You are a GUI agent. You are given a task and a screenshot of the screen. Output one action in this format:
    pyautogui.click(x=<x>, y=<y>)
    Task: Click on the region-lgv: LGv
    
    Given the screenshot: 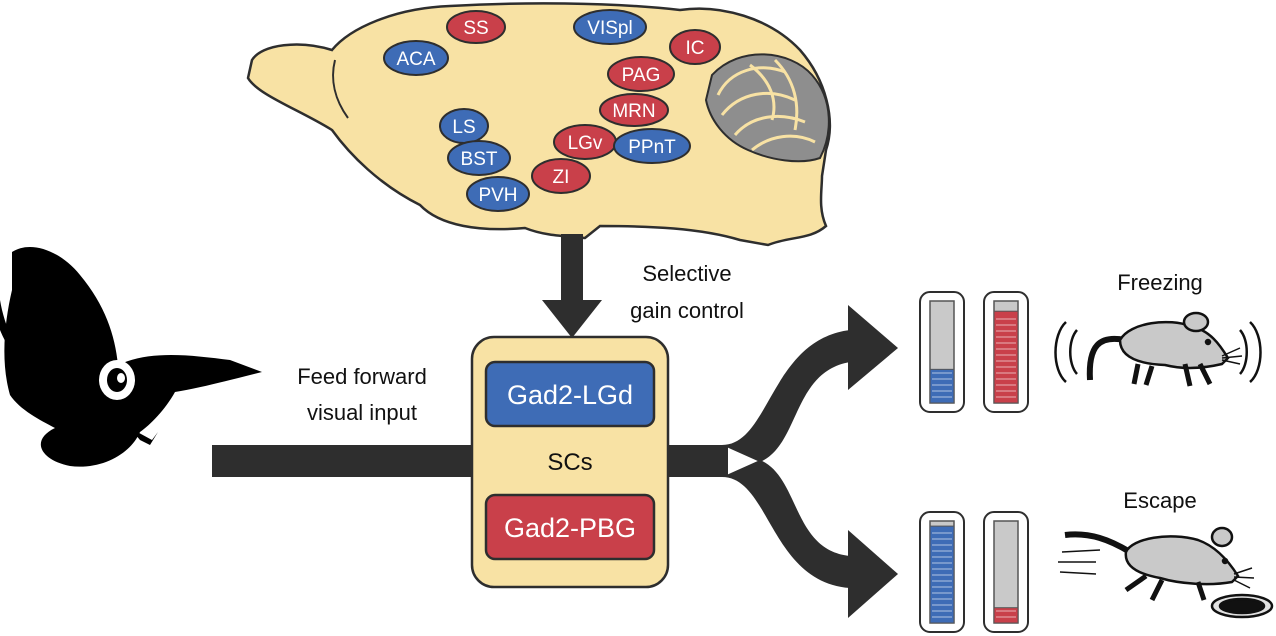 What is the action you would take?
    pyautogui.click(x=585, y=142)
    